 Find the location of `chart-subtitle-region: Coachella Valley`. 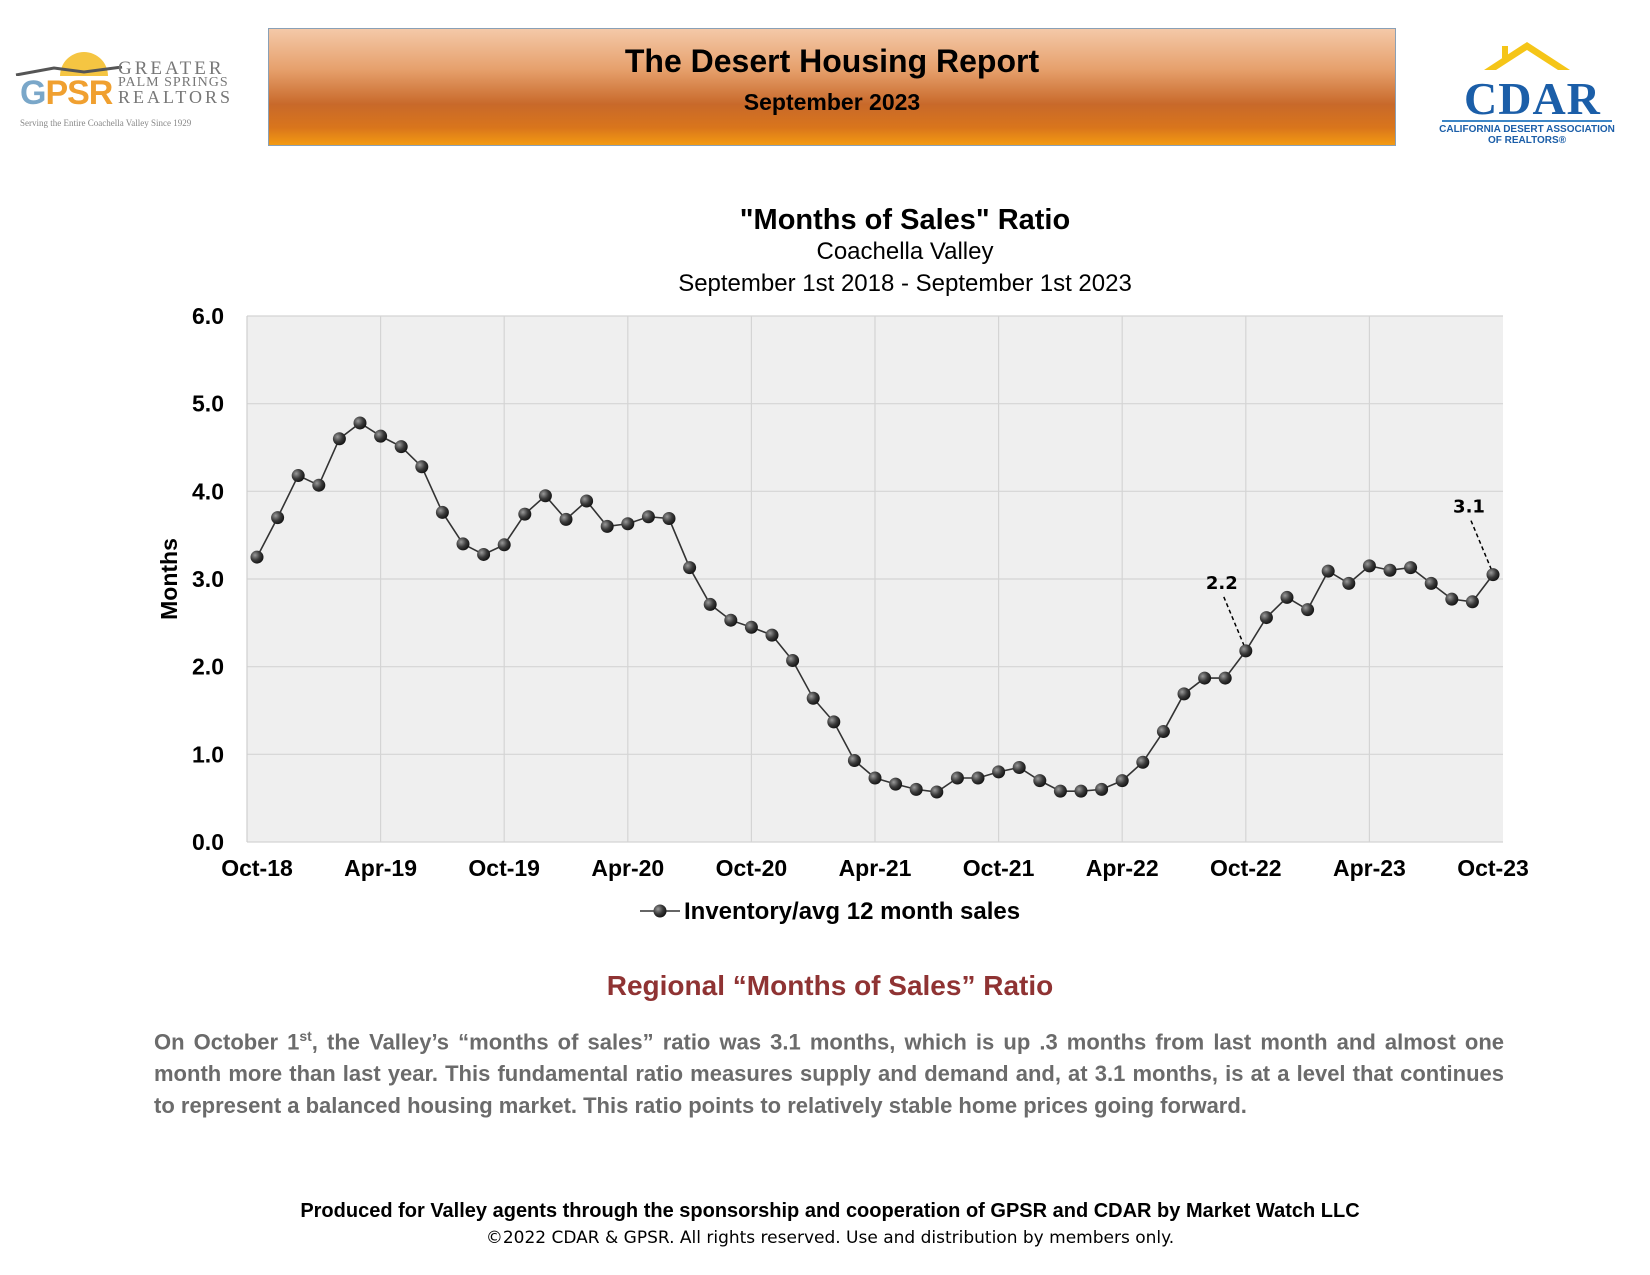

chart-subtitle-region: Coachella Valley is located at coordinates (905, 251).